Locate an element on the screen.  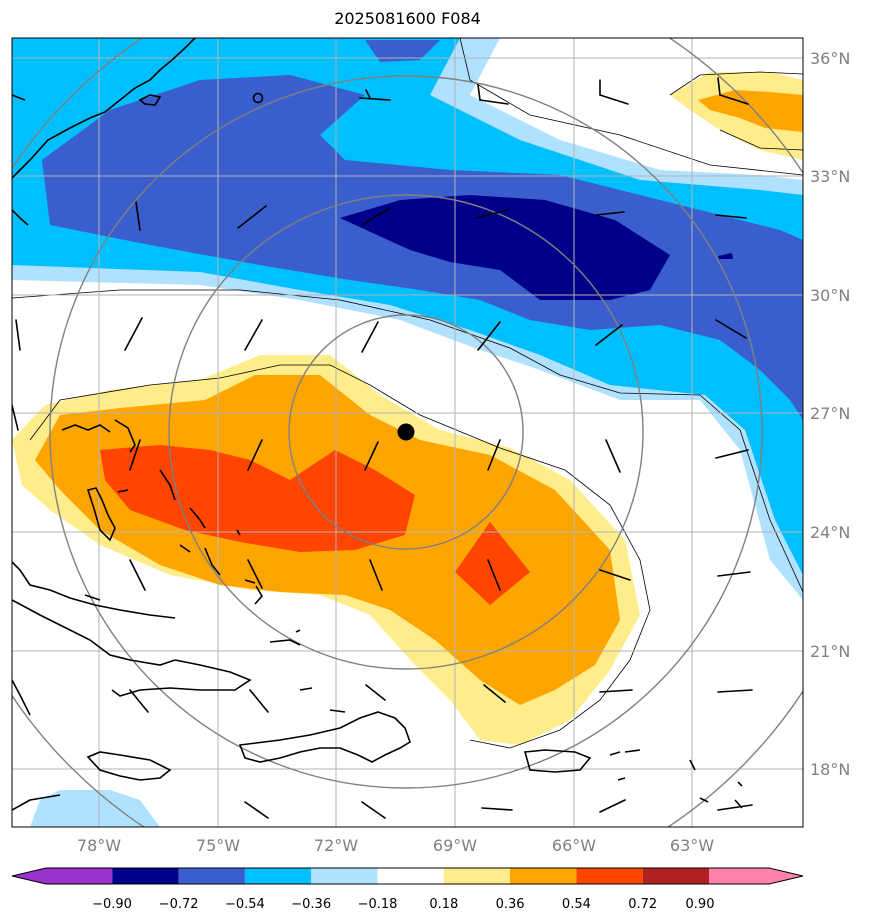
lon-tick-label: 63°W is located at coordinates (692, 845).